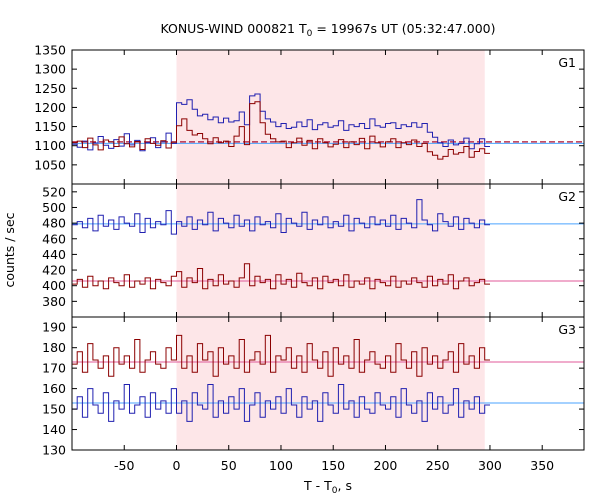 Image resolution: width=600 pixels, height=504 pixels. What do you see at coordinates (50, 107) in the screenshot?
I see `y-tick-label: 1200` at bounding box center [50, 107].